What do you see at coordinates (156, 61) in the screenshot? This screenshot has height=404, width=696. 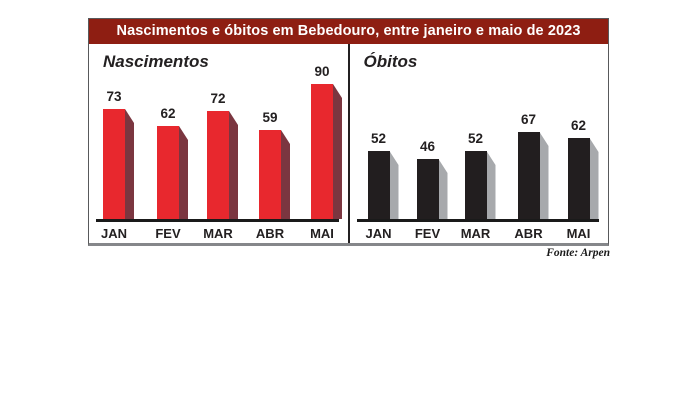 I see `panel-title-nascimentos: Nascimentos` at bounding box center [156, 61].